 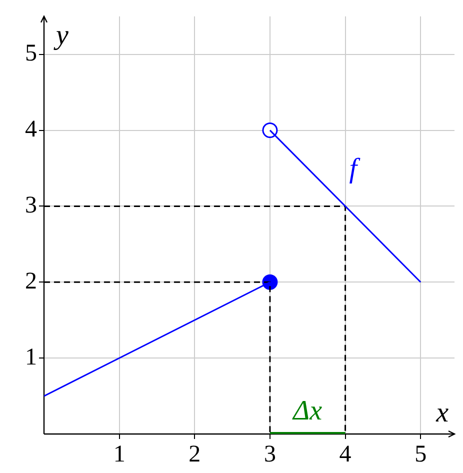 What do you see at coordinates (307, 410) in the screenshot?
I see `series-label: Δx` at bounding box center [307, 410].